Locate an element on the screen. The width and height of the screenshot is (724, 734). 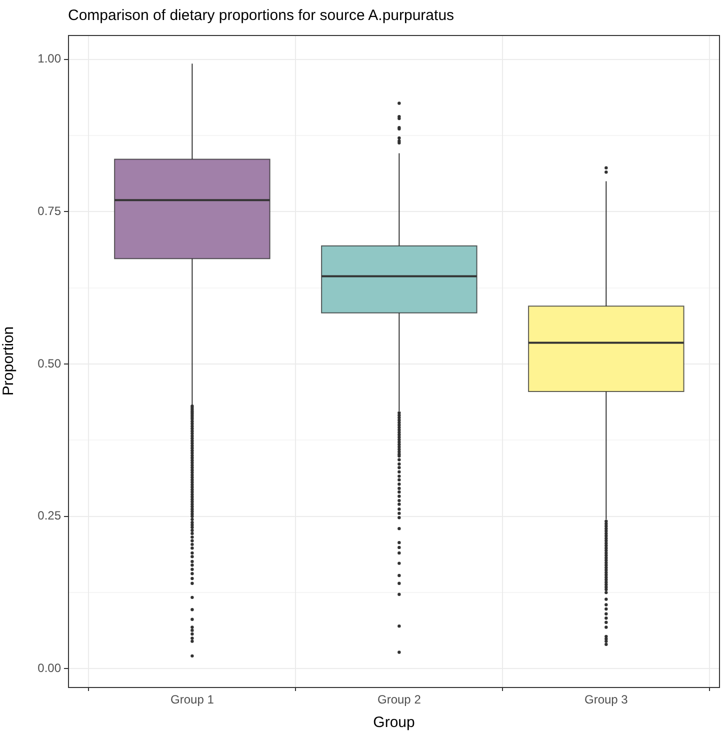
chart-title: Comparison of dietary proportions for source A.purpuratus is located at coordinates (261, 15).